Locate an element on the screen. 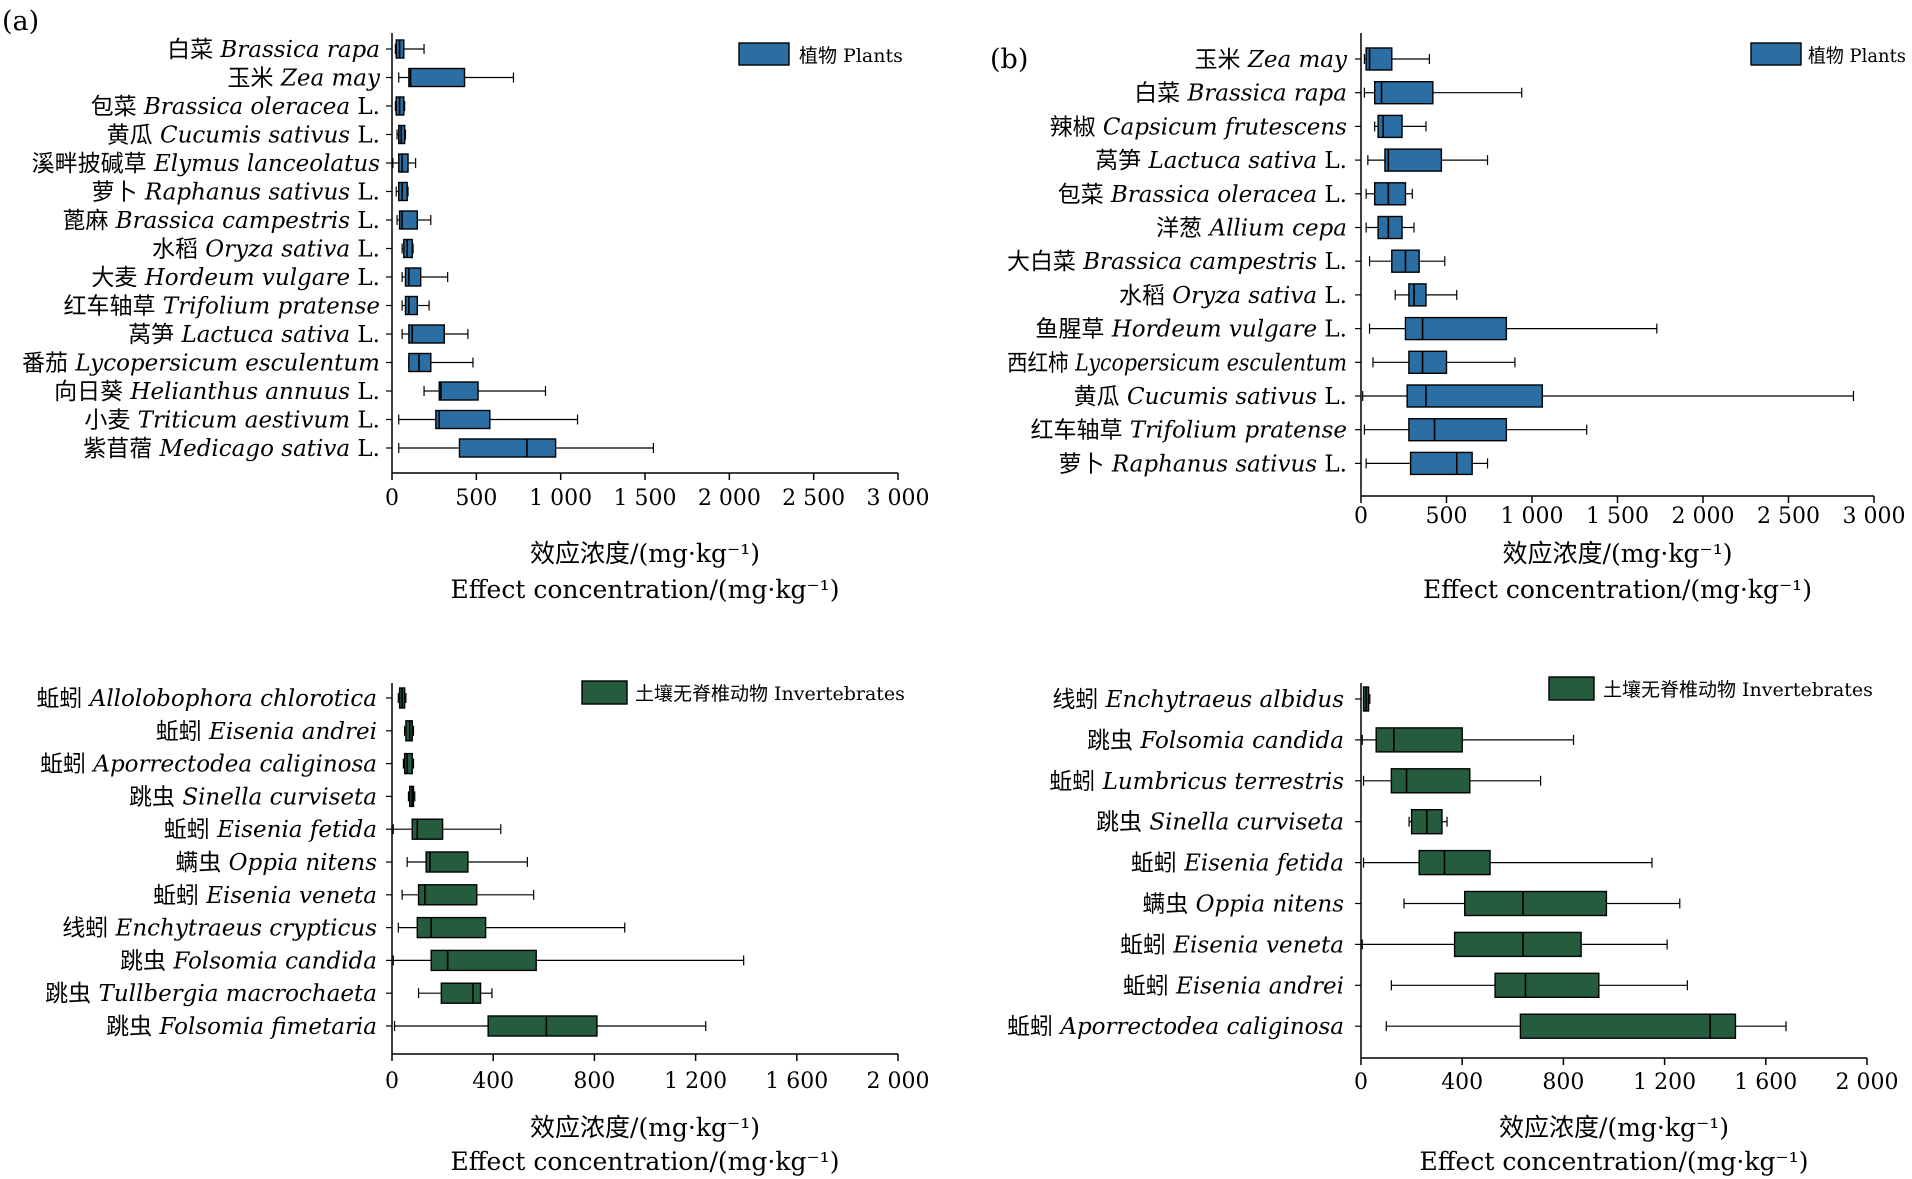 This screenshot has height=1179, width=1912. category-label: 线蚓 Enchytraeus albidus is located at coordinates (1198, 700).